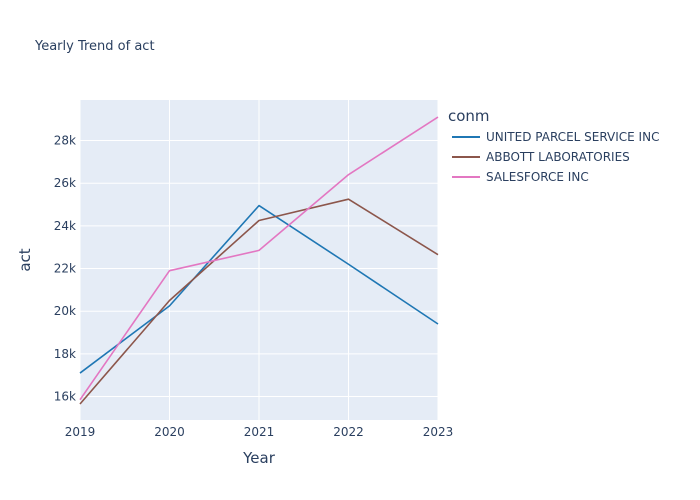 The image size is (700, 500). Describe the element at coordinates (65, 354) in the screenshot. I see `y-tick-label: 18k` at that location.